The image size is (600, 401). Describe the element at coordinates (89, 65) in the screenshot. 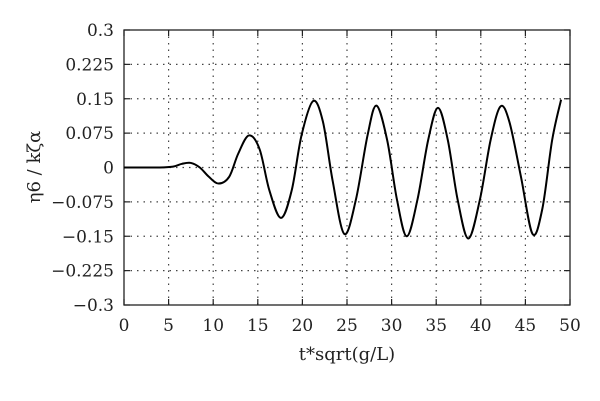

I see `y-tick-label: 0.225` at that location.